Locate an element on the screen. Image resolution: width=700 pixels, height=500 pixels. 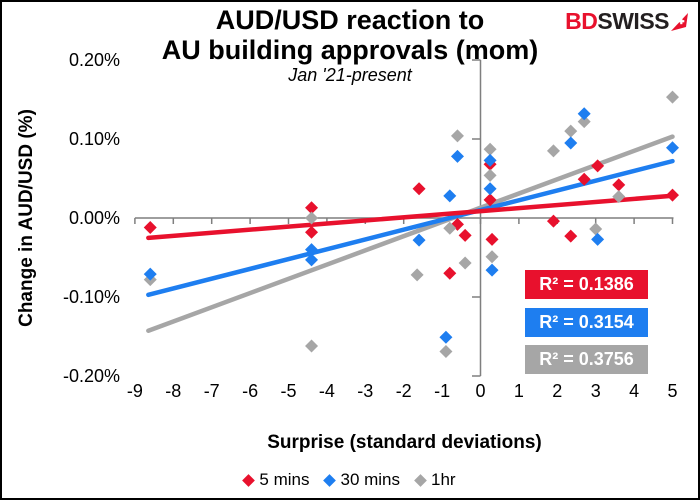
svg-text: -0.20% is located at coordinates (91, 376).